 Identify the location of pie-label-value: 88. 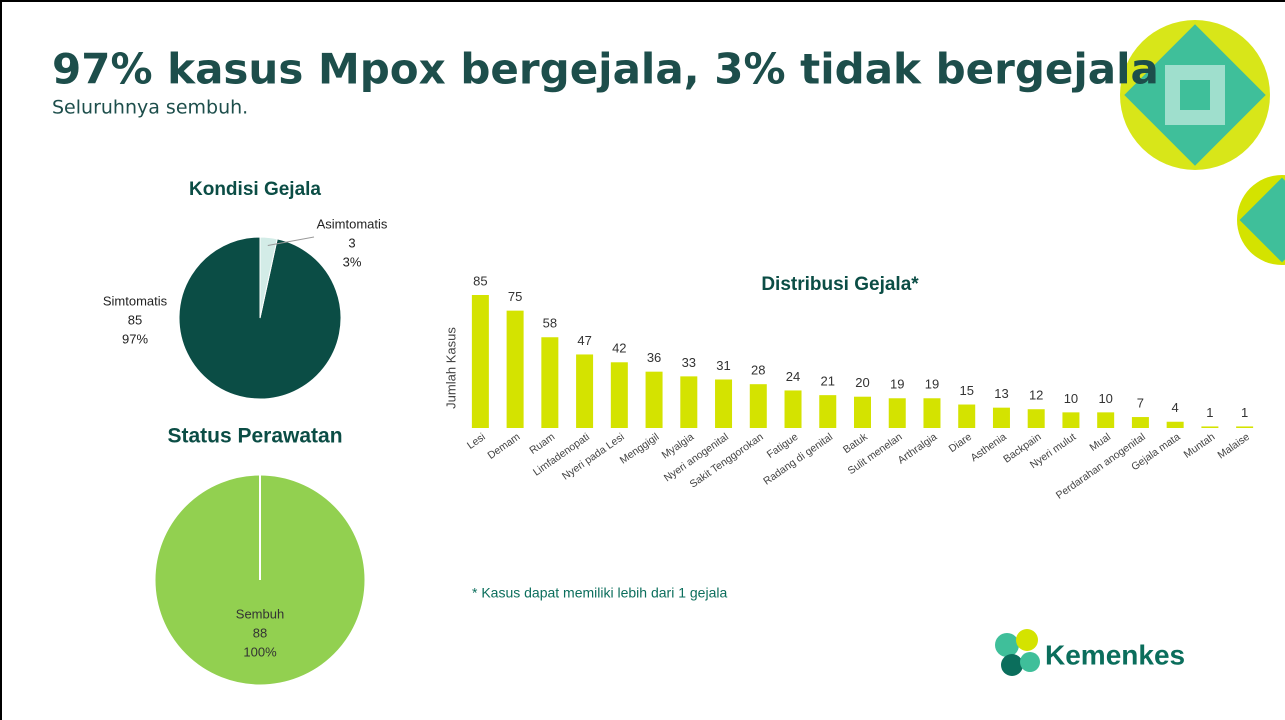
(260, 632).